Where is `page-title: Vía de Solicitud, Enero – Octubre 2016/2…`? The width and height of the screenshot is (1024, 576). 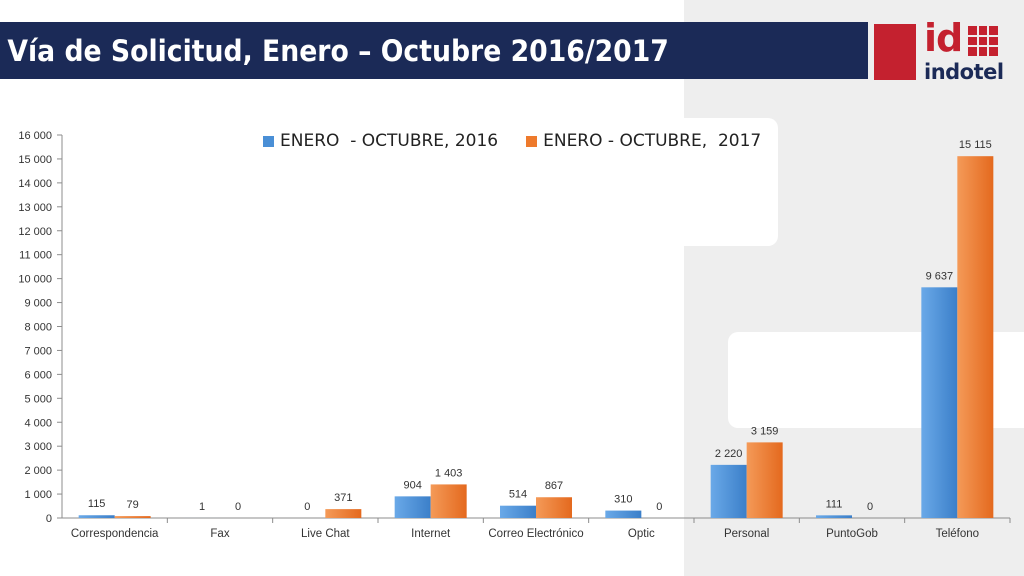 page-title: Vía de Solicitud, Enero – Octubre 2016/2… is located at coordinates (338, 50).